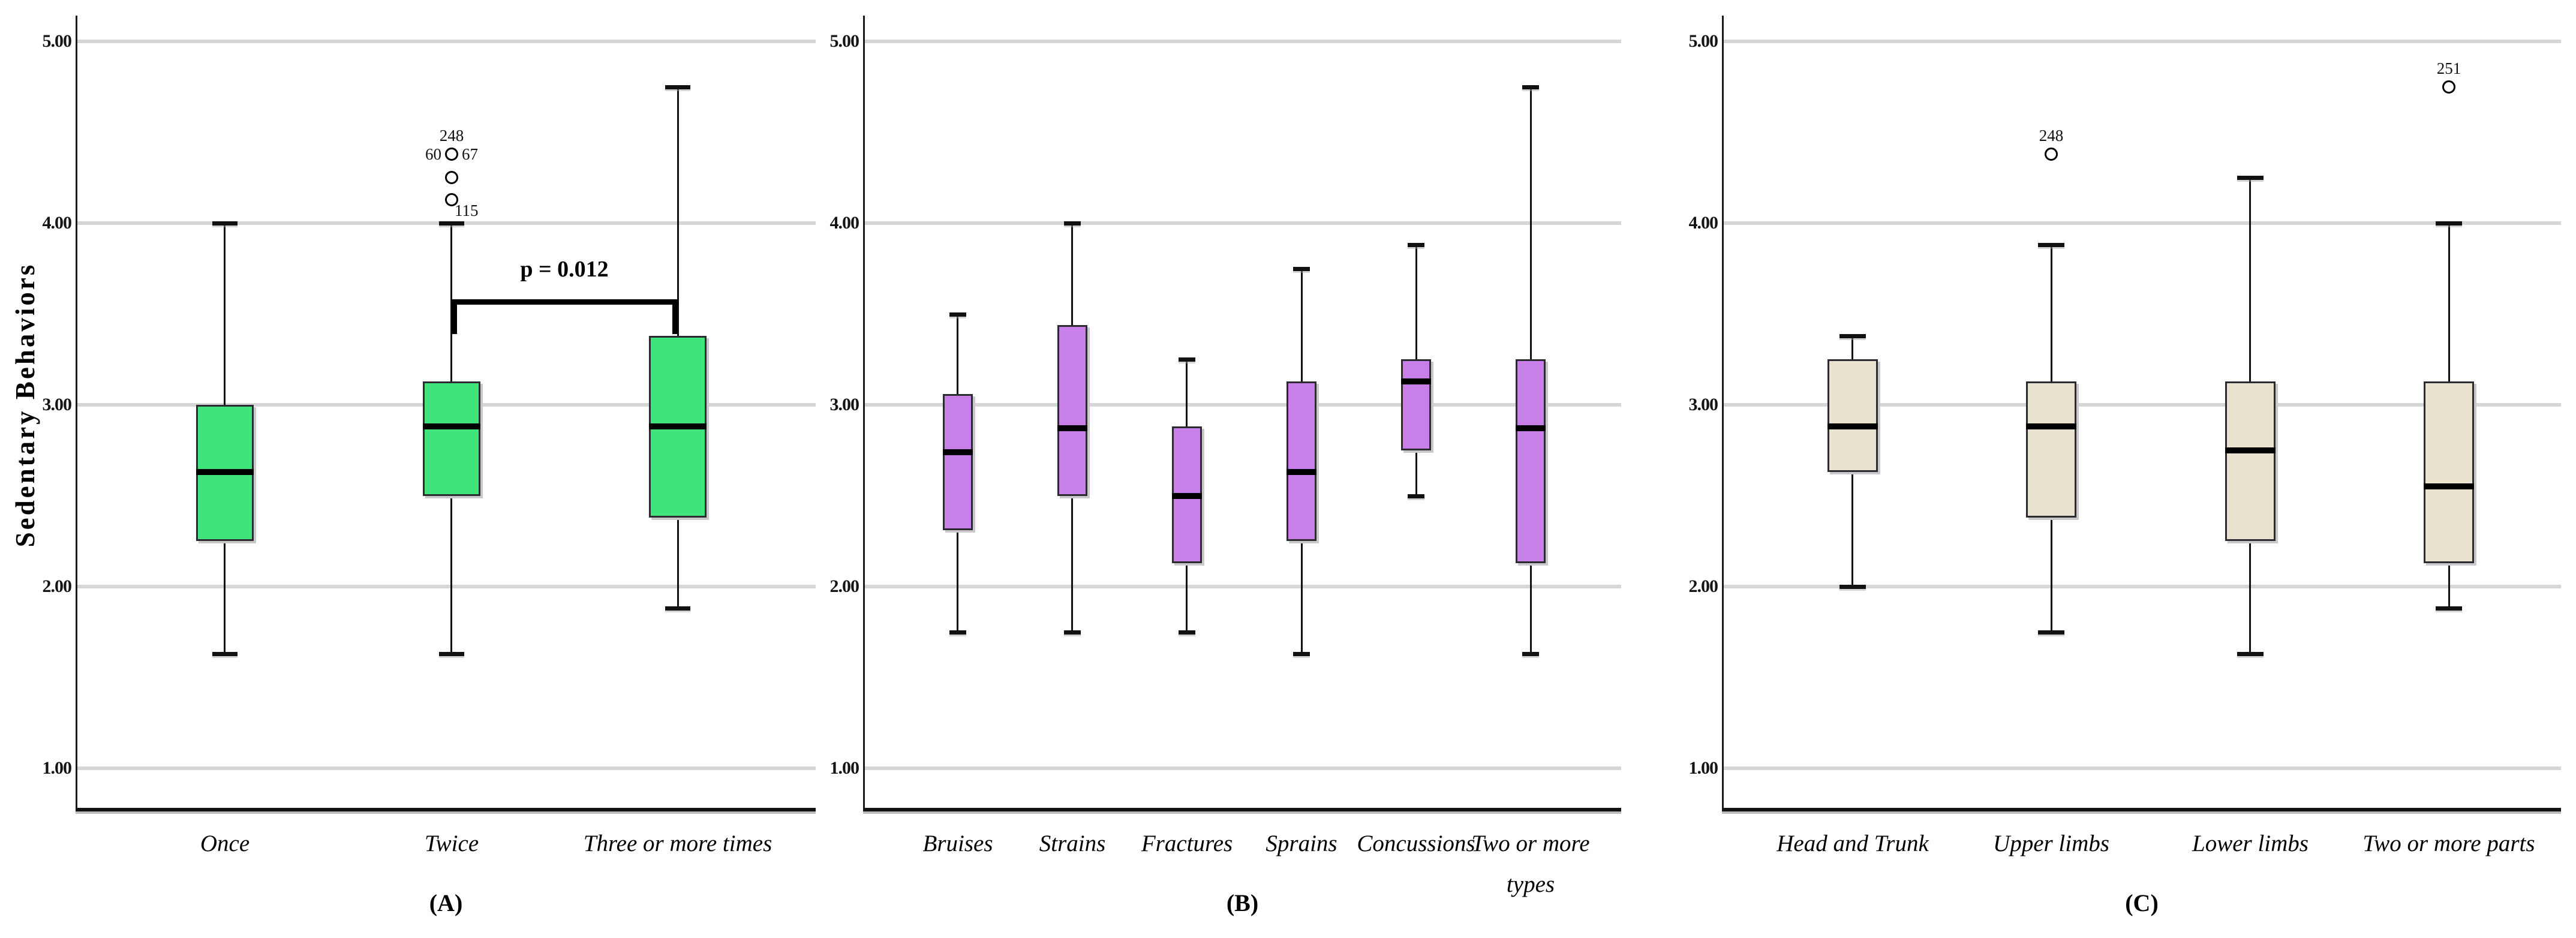 The height and width of the screenshot is (938, 2576). What do you see at coordinates (433, 154) in the screenshot?
I see `outlier-label: 60` at bounding box center [433, 154].